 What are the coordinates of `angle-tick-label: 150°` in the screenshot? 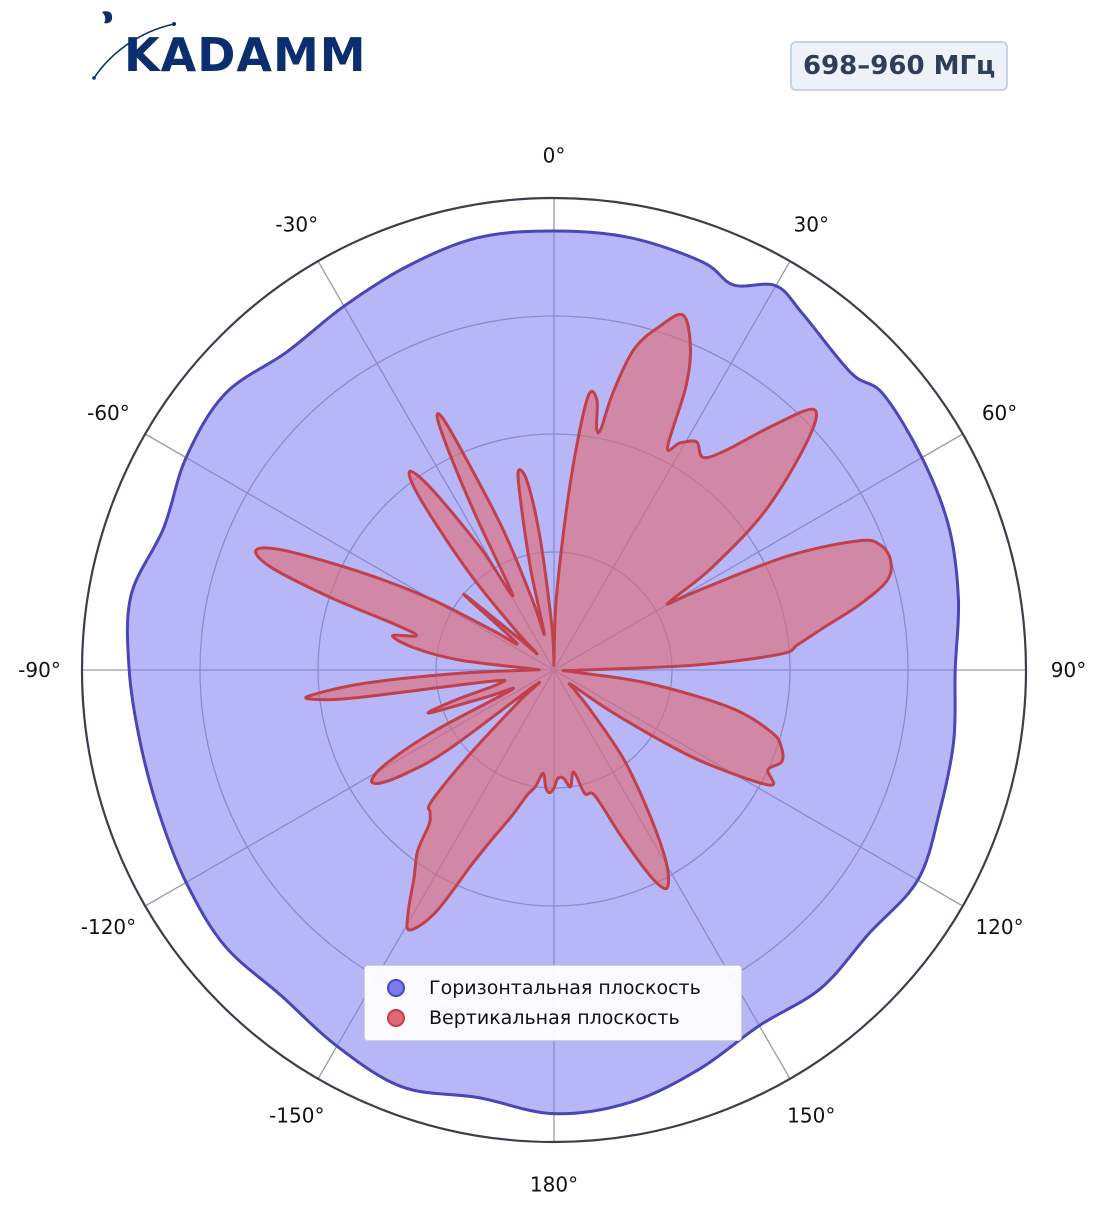 It's located at (811, 1116).